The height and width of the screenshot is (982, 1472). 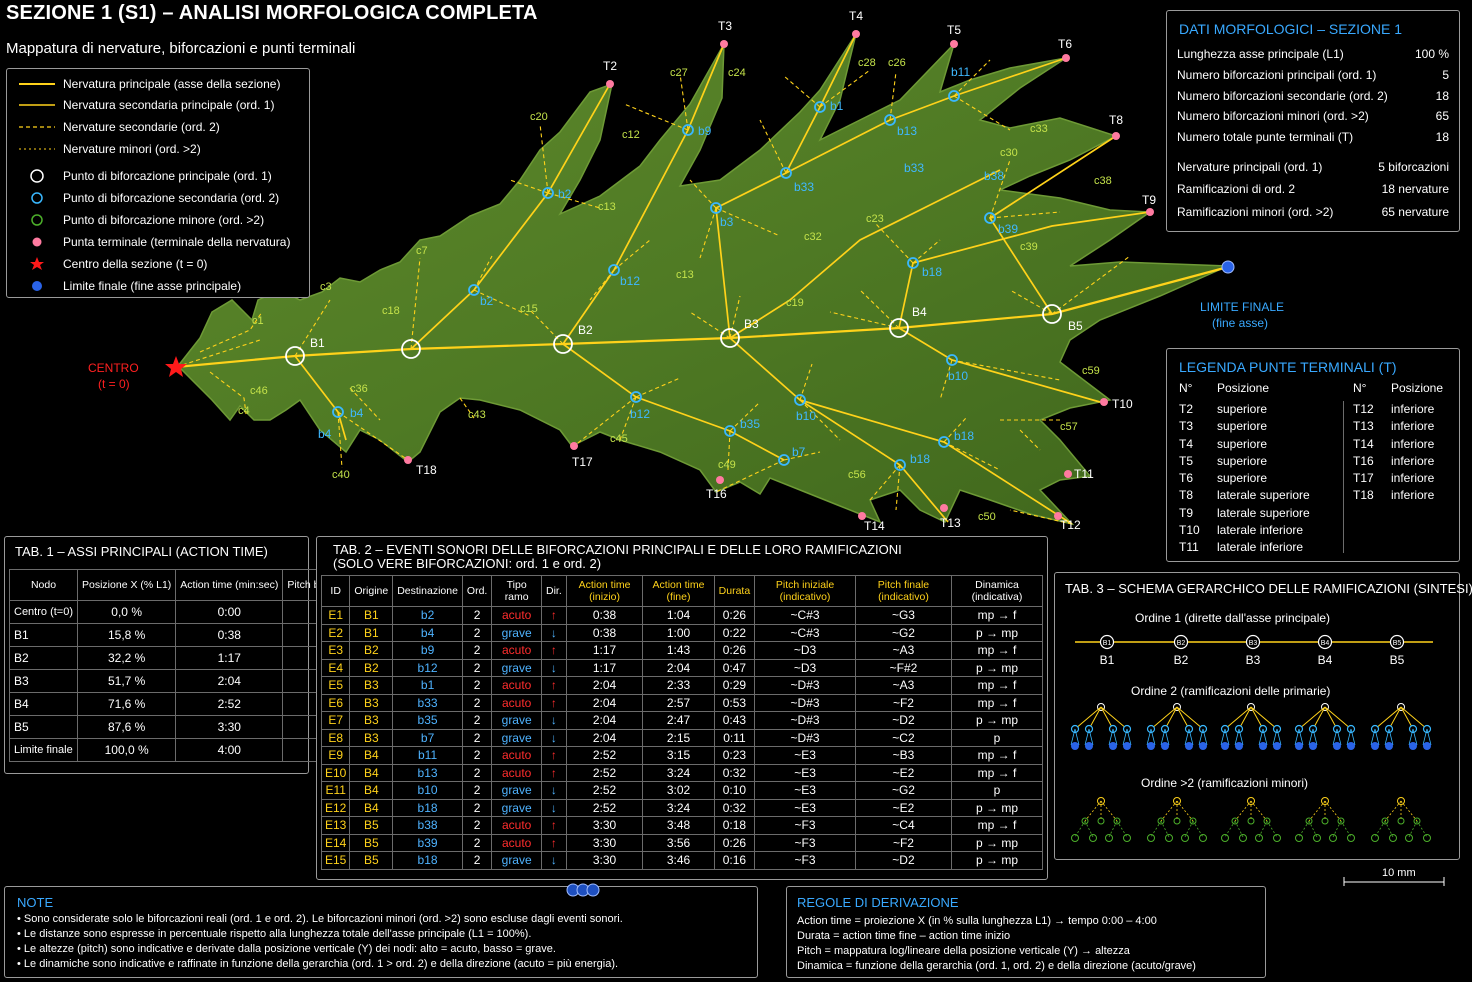 I want to click on svg-text: T10, so click(x=1122, y=404).